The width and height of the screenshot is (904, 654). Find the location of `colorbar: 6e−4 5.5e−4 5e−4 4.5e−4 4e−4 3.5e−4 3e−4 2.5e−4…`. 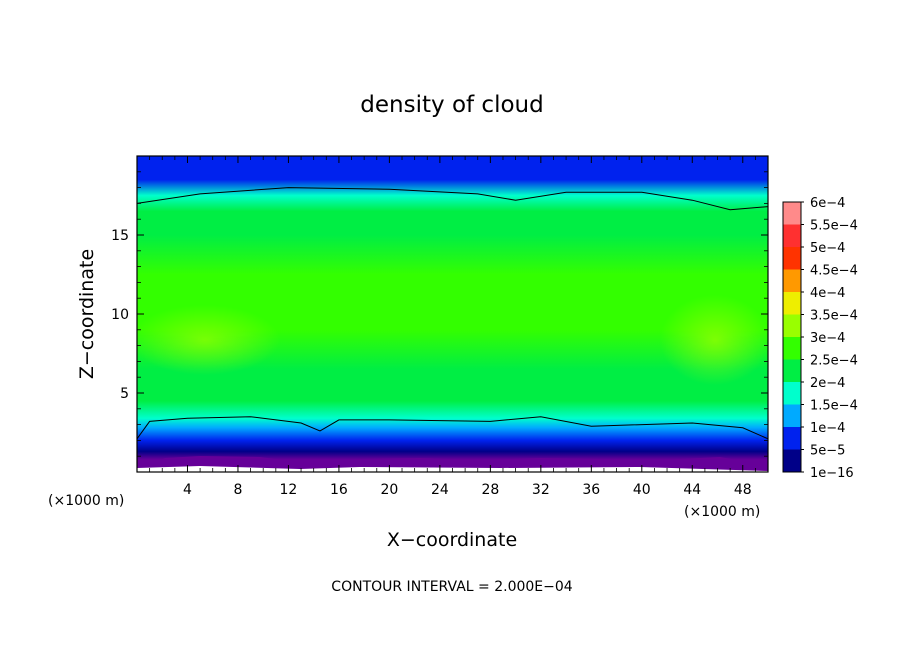

colorbar: 6e−4 5.5e−4 5e−4 4.5e−4 4e−4 3.5e−4 3e−4 2.5e−4… is located at coordinates (820, 338).